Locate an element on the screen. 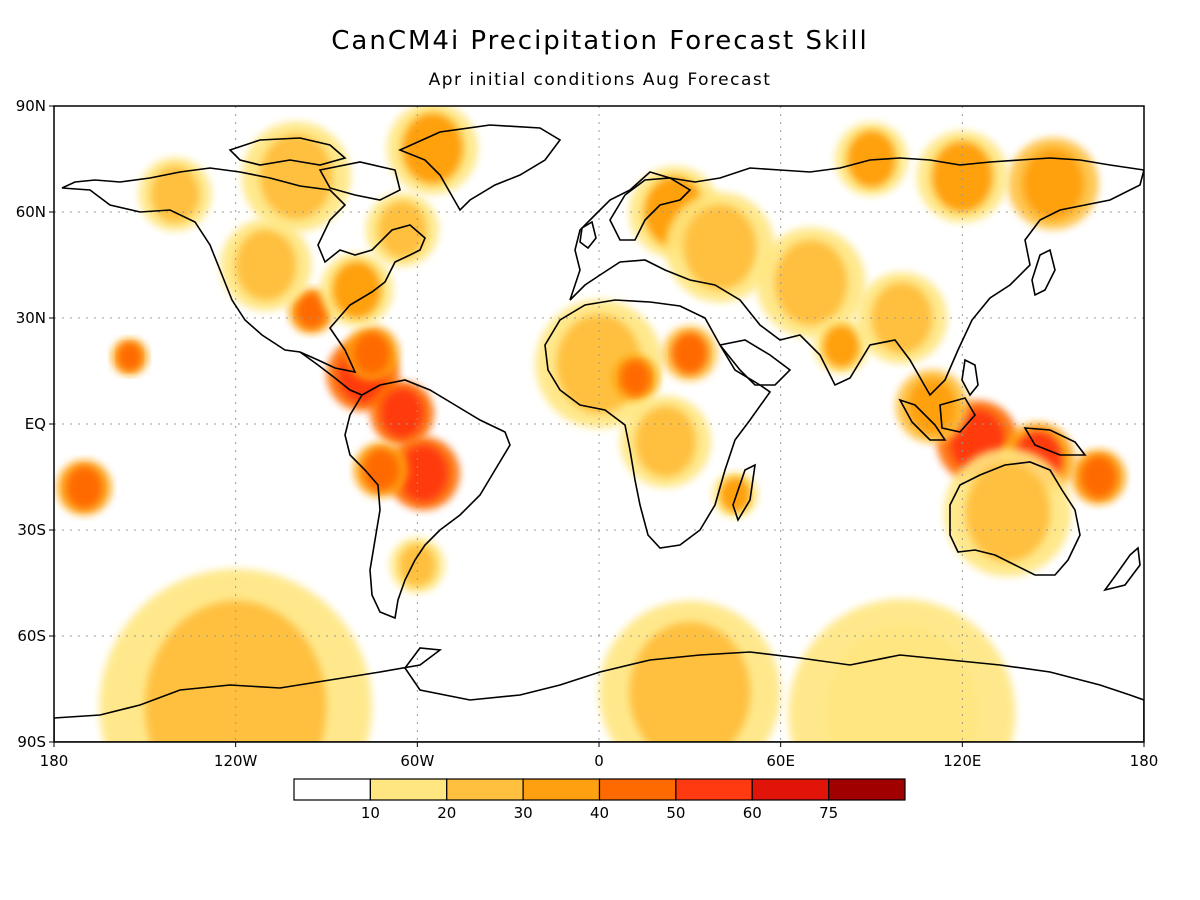 This screenshot has height=900, width=1200. lat-tick-label-0: 90N is located at coordinates (31, 106).